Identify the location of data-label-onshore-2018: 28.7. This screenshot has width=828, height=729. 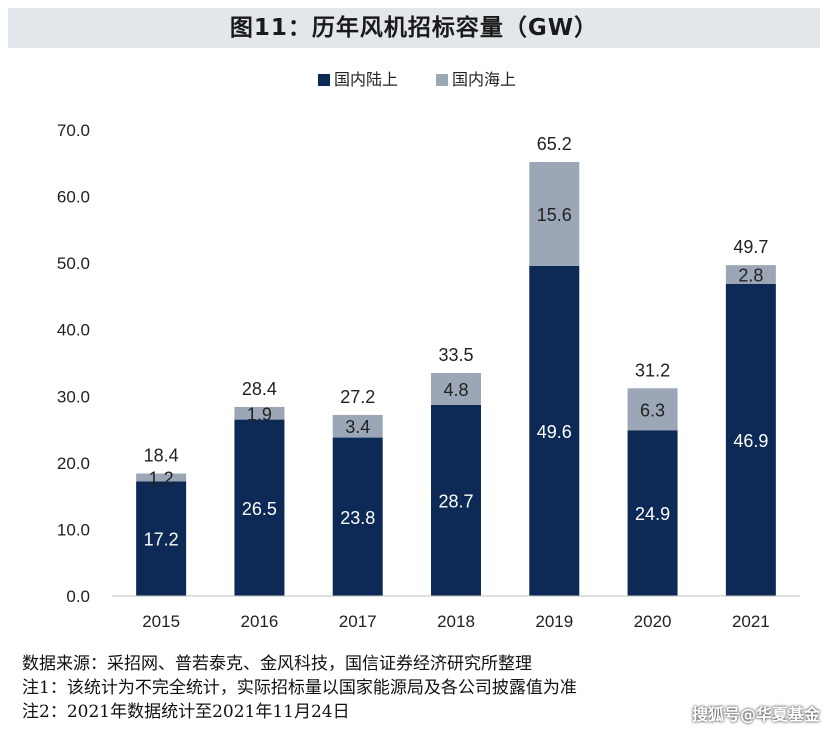
(455, 501).